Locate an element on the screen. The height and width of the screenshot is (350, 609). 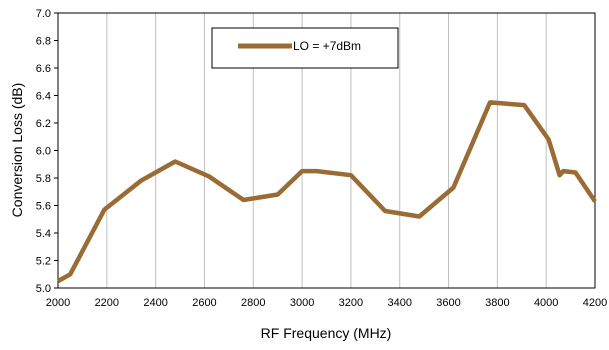
y-tick-label: 5.4 is located at coordinates (43, 234).